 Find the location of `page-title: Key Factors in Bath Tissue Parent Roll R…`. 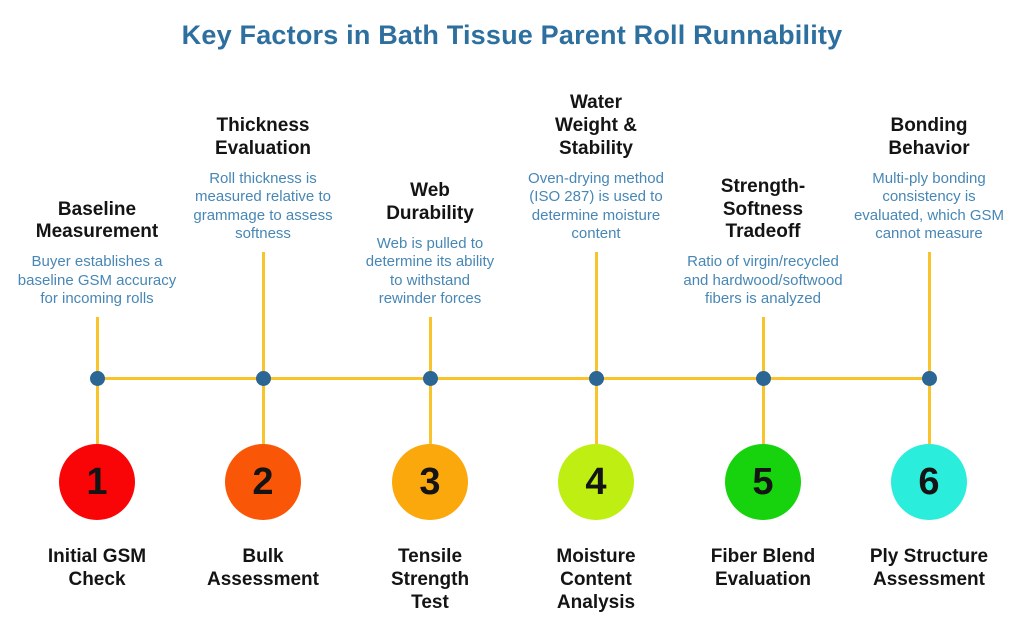

page-title: Key Factors in Bath Tissue Parent Roll R… is located at coordinates (512, 35).